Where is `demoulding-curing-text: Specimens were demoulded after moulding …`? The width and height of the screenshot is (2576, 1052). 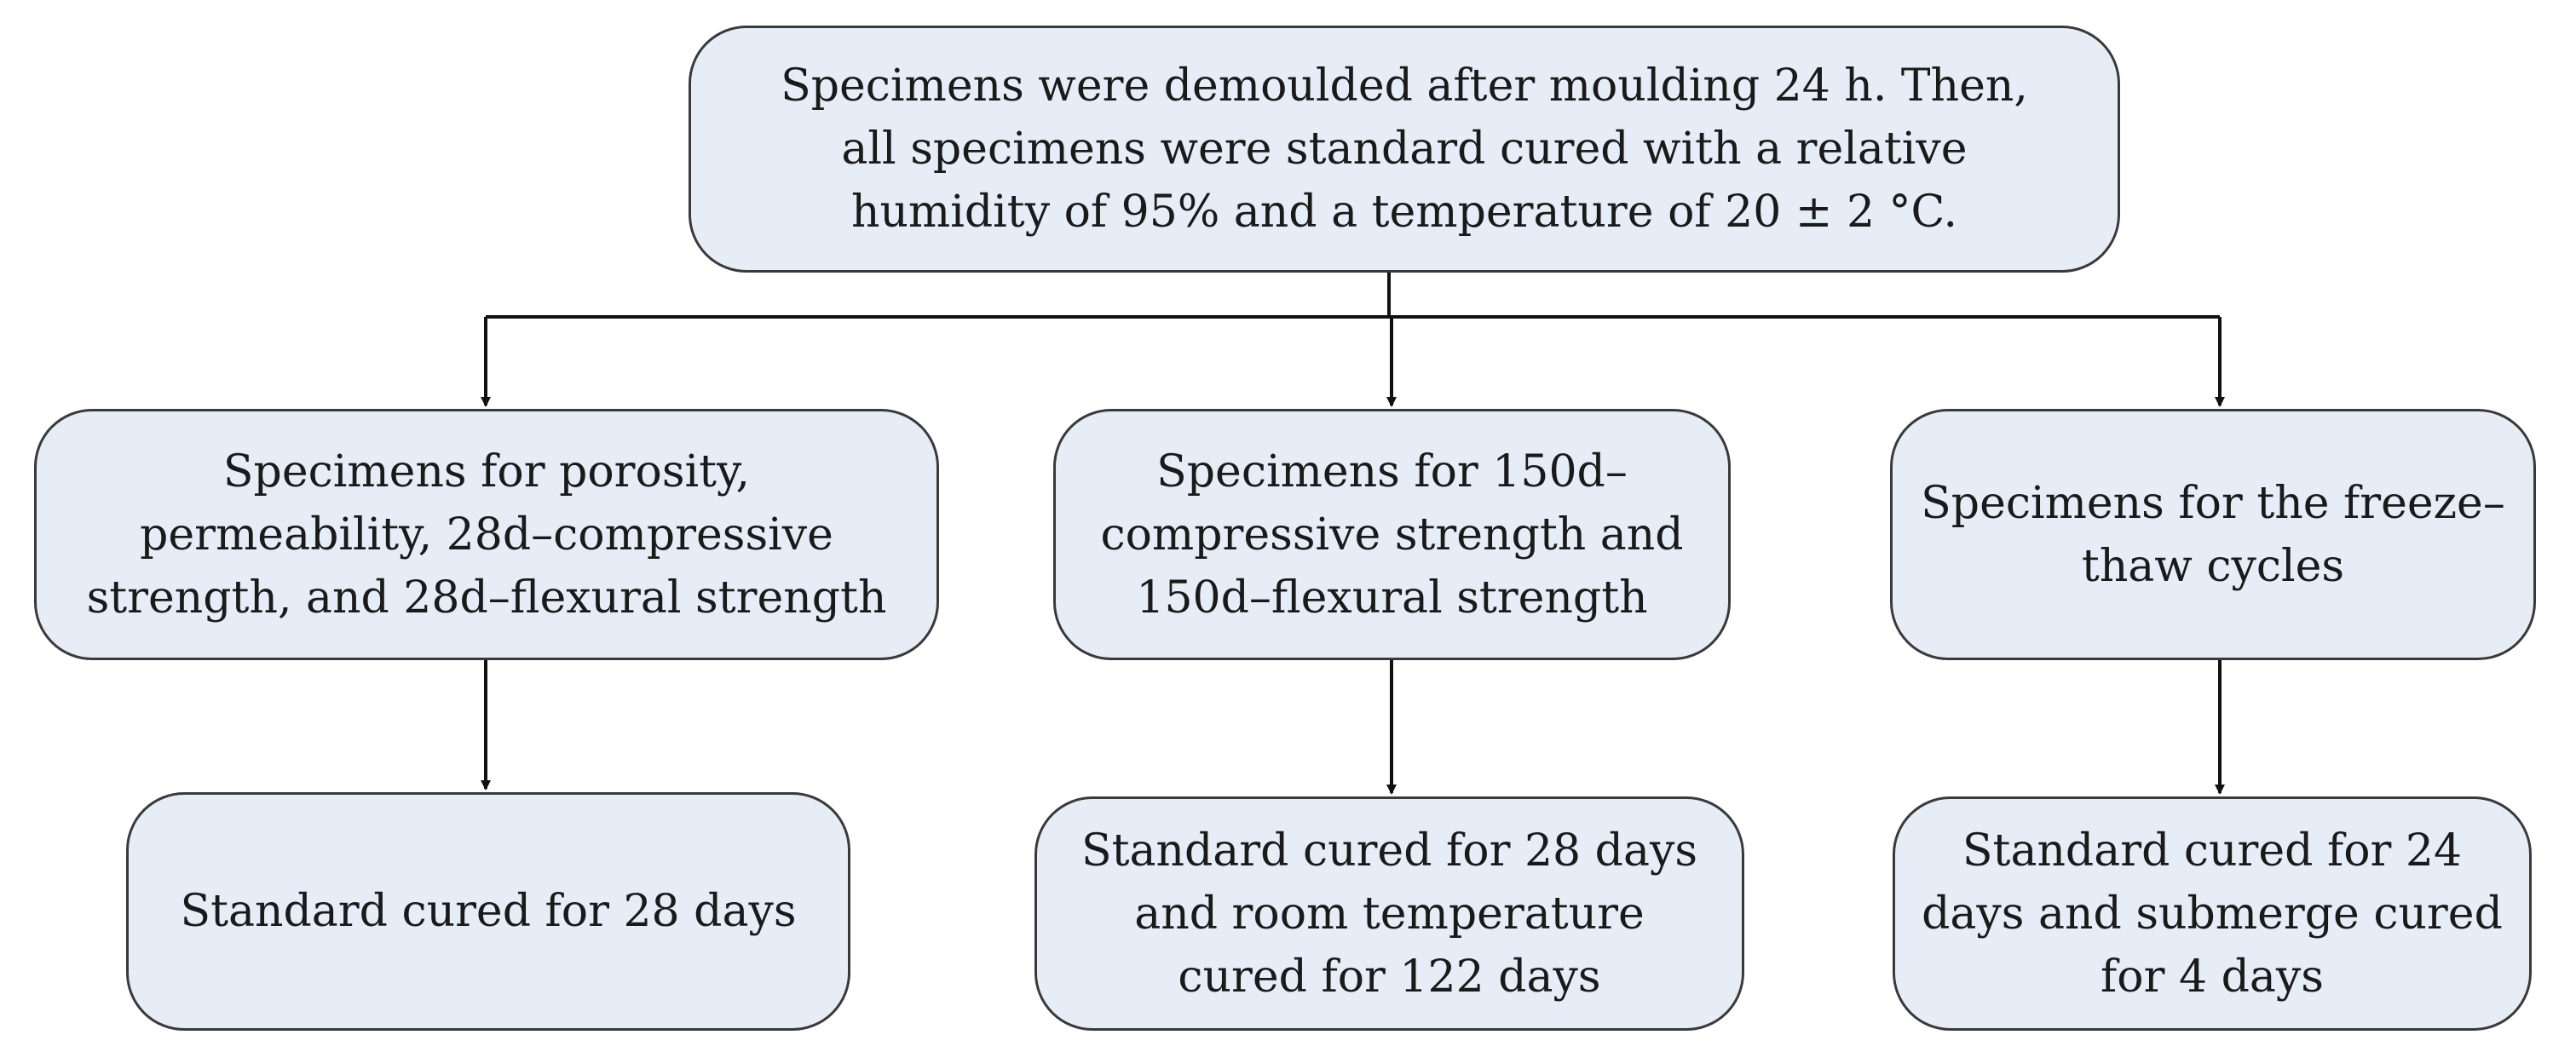 demoulding-curing-text: Specimens were demoulded after moulding … is located at coordinates (1404, 149).